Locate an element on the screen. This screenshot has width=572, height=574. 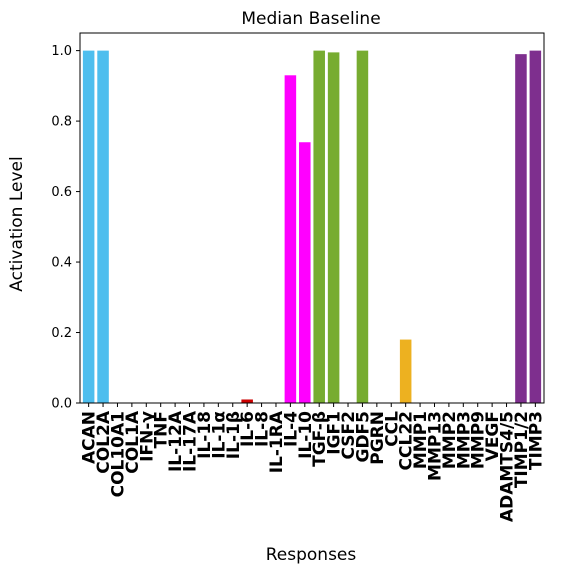
chart-title: Median Baseline is located at coordinates (310, 19).